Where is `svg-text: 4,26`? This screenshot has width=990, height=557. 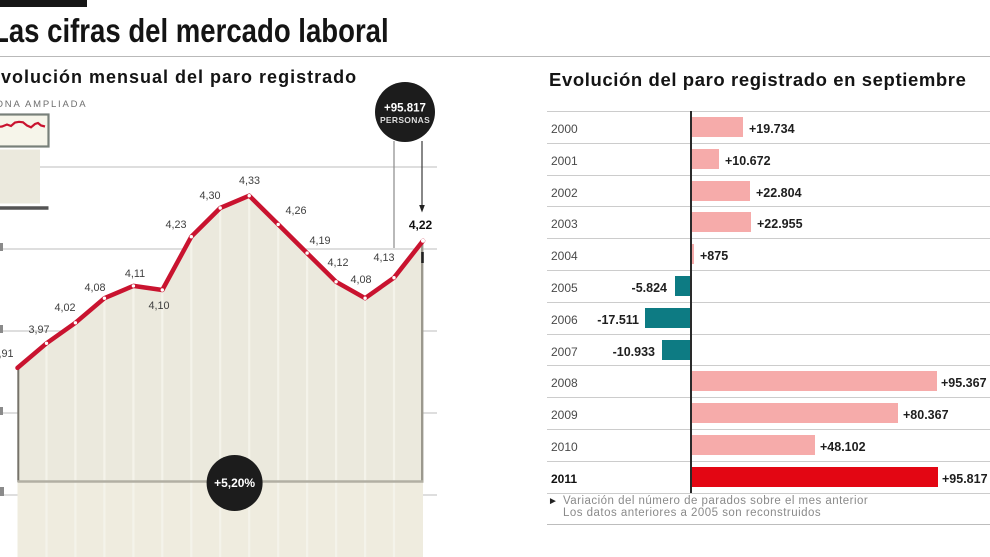
svg-text: 4,26 is located at coordinates (295, 211).